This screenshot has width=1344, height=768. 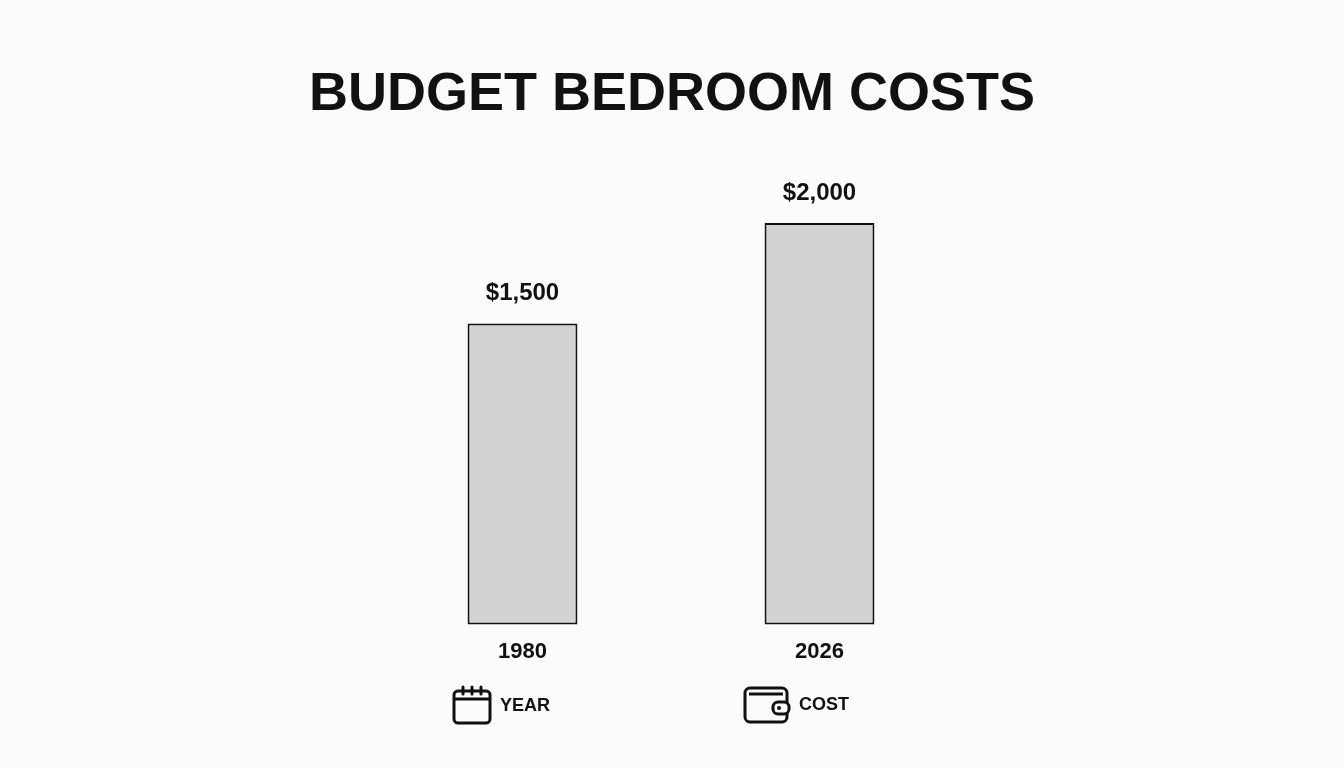 I want to click on data-label: $2,000, so click(x=819, y=191).